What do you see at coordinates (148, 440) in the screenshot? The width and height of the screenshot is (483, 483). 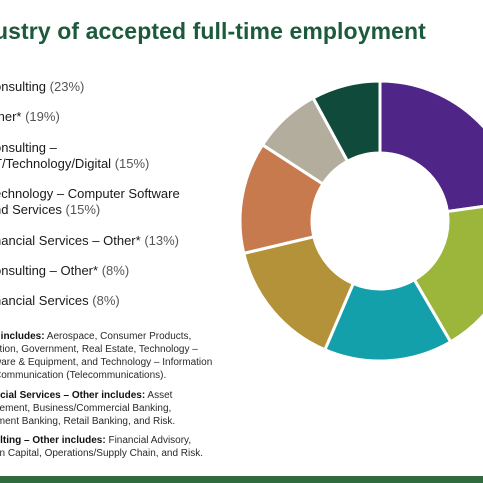 I see `footnote-text: Financial Advisory,` at bounding box center [148, 440].